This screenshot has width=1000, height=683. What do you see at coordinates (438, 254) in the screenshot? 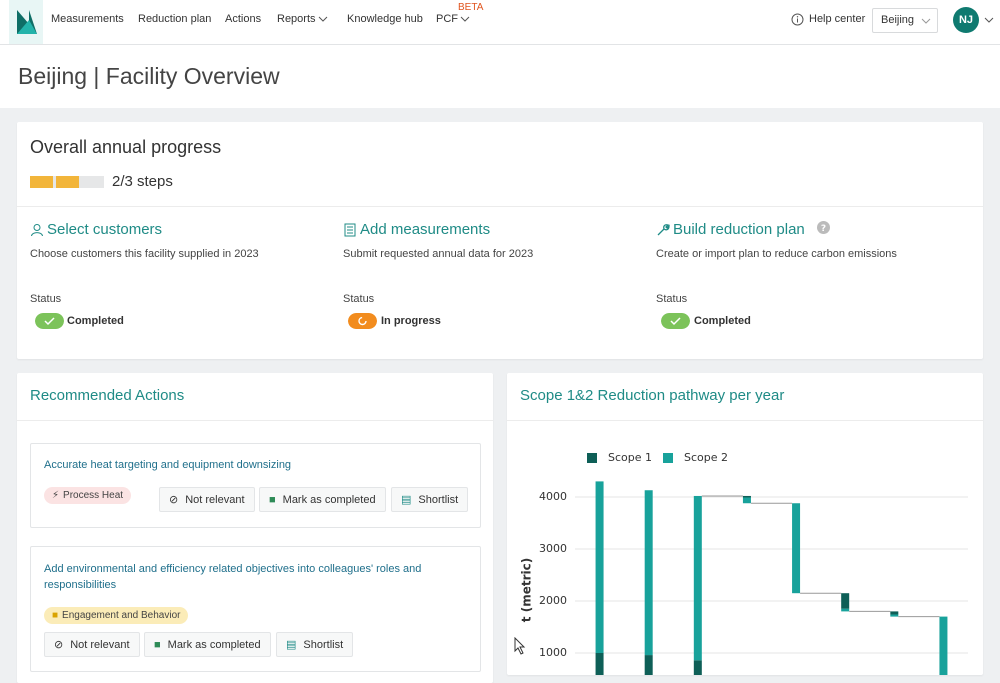
I see `step-description: Submit requested annual data for 2023` at bounding box center [438, 254].